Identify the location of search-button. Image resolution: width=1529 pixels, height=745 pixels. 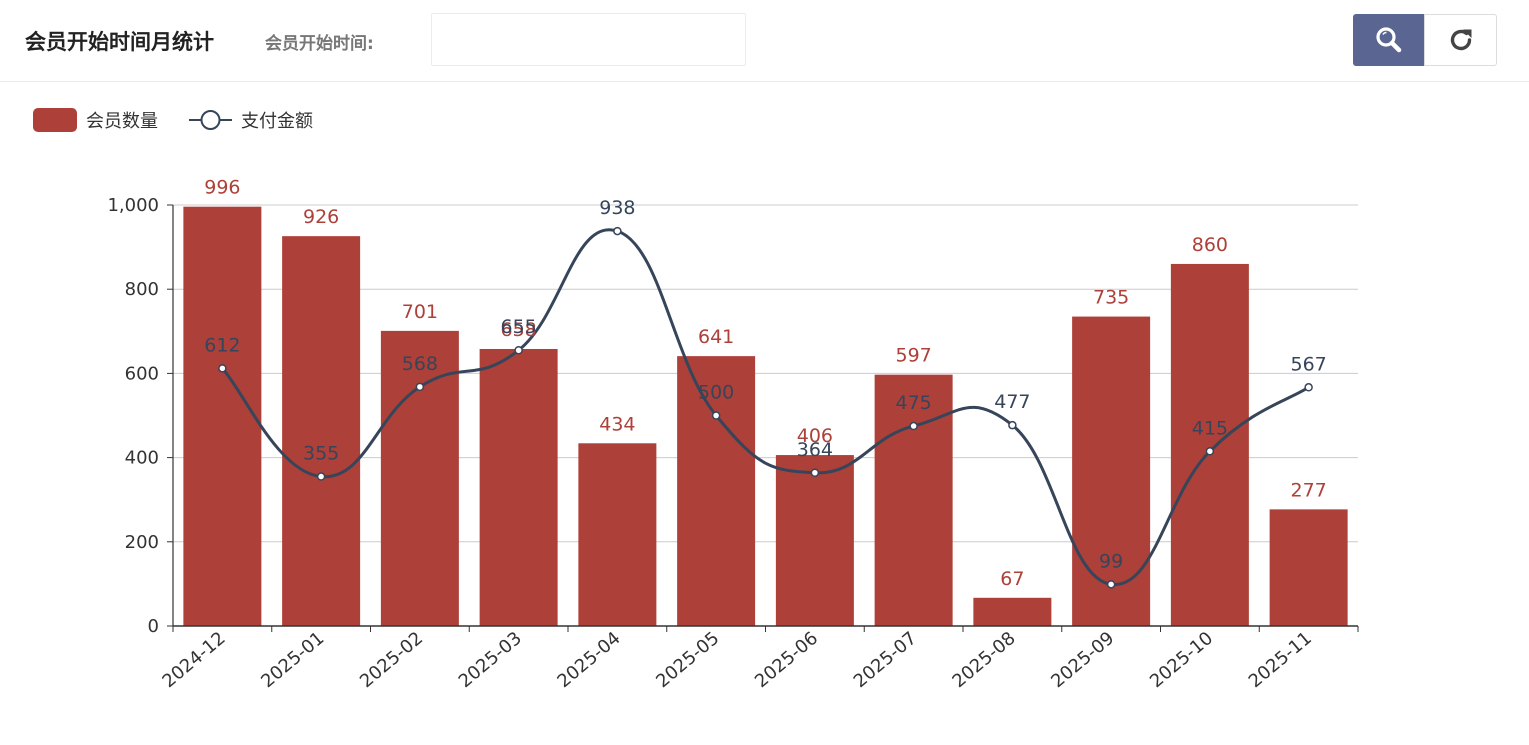
(1389, 40).